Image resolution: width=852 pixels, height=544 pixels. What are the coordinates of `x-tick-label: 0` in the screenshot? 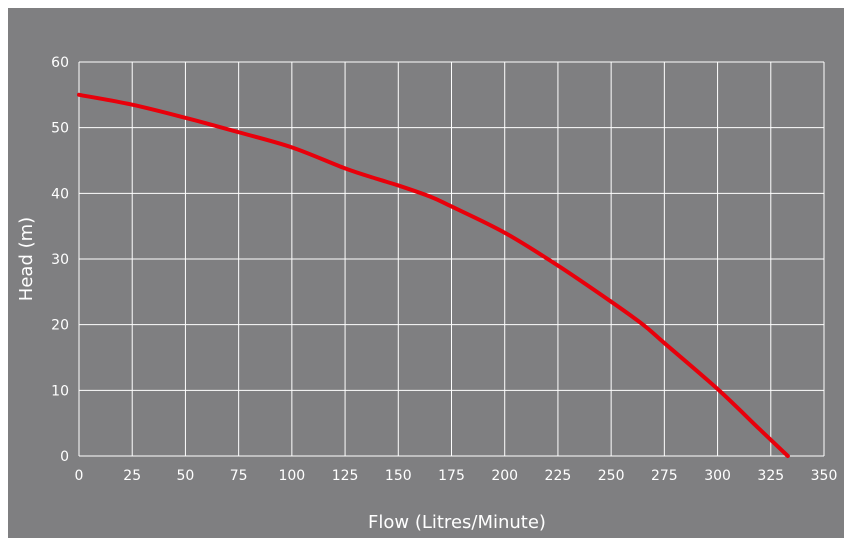 It's located at (79, 476).